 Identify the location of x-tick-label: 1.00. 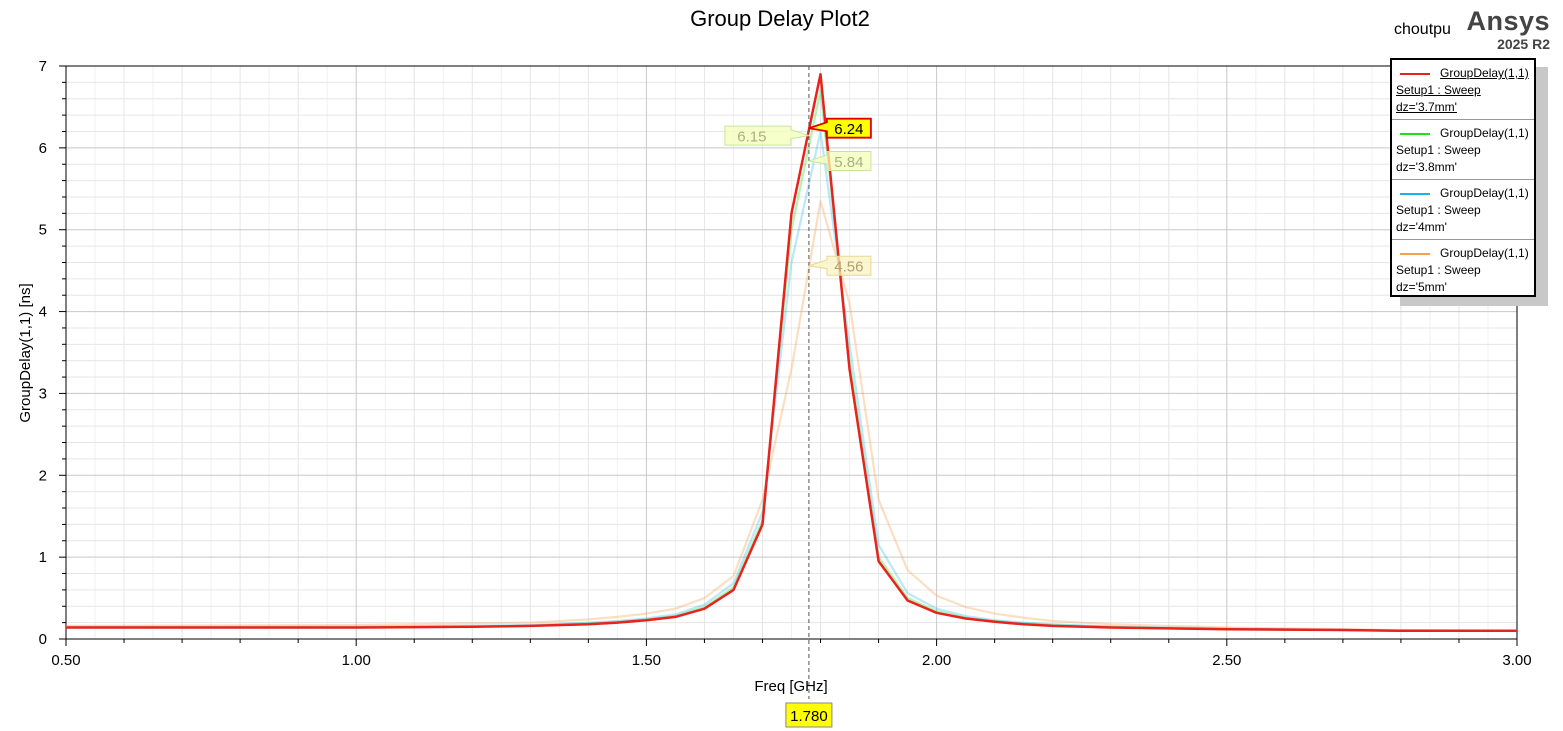
(356, 660).